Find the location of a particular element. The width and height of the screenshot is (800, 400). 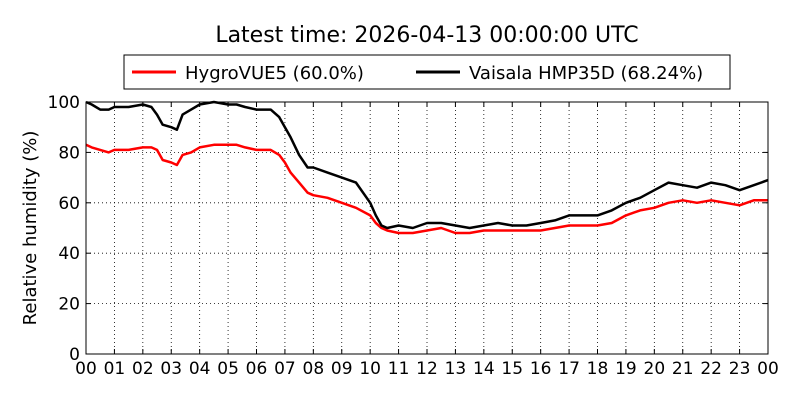

x-tick-label: 05 is located at coordinates (228, 369).